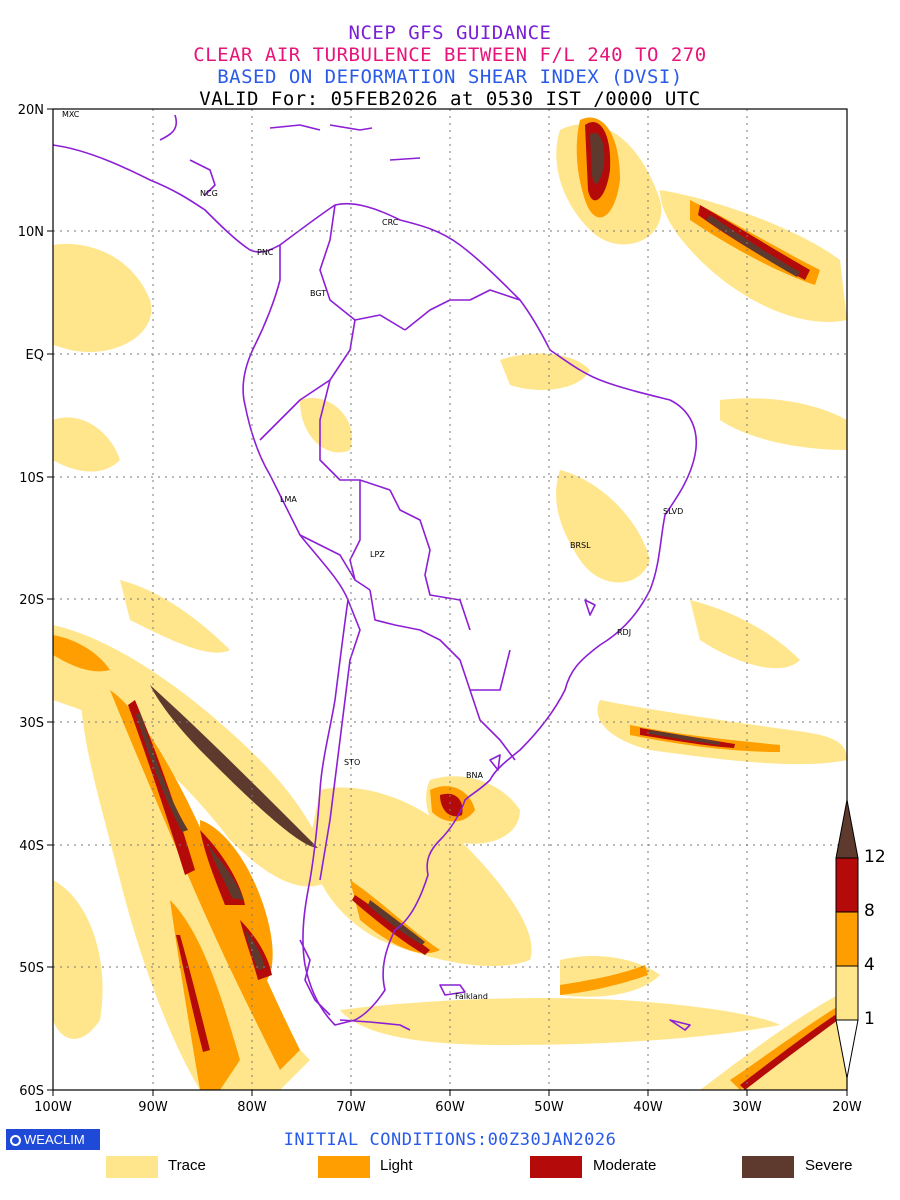 This screenshot has width=900, height=1200. What do you see at coordinates (847, 1107) in the screenshot?
I see `x-tick-label: 20W` at bounding box center [847, 1107].